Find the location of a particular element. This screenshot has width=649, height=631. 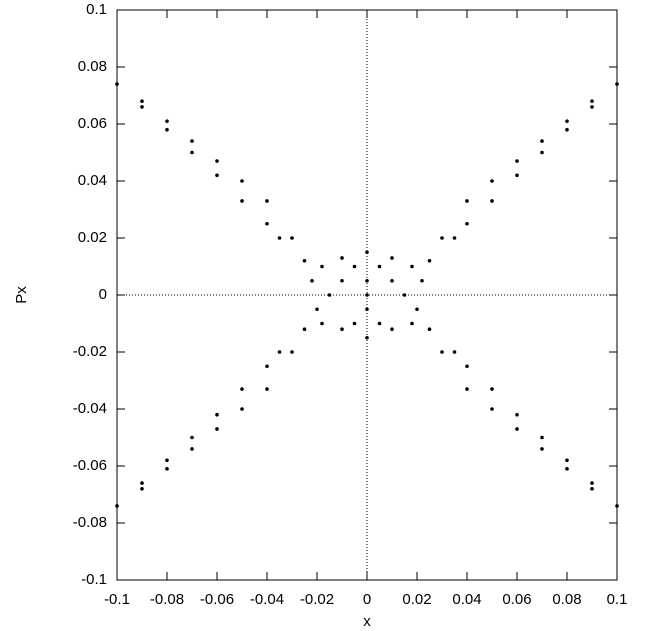

x-tick-label: 0.04 is located at coordinates (466, 599).